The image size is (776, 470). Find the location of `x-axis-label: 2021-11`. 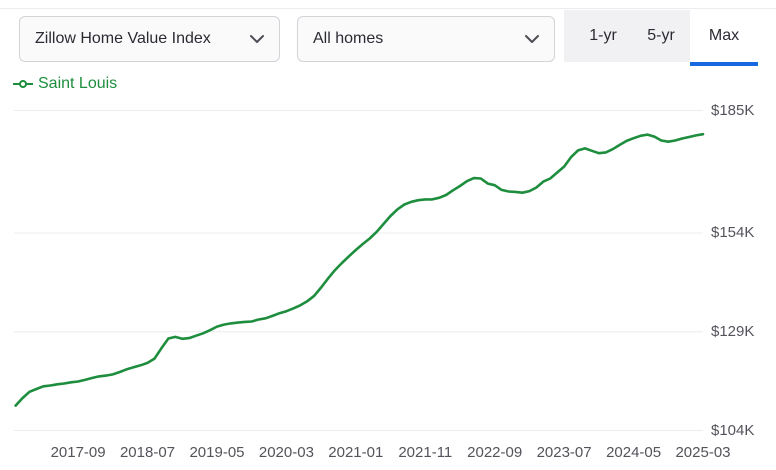

x-axis-label: 2021-11 is located at coordinates (425, 452).